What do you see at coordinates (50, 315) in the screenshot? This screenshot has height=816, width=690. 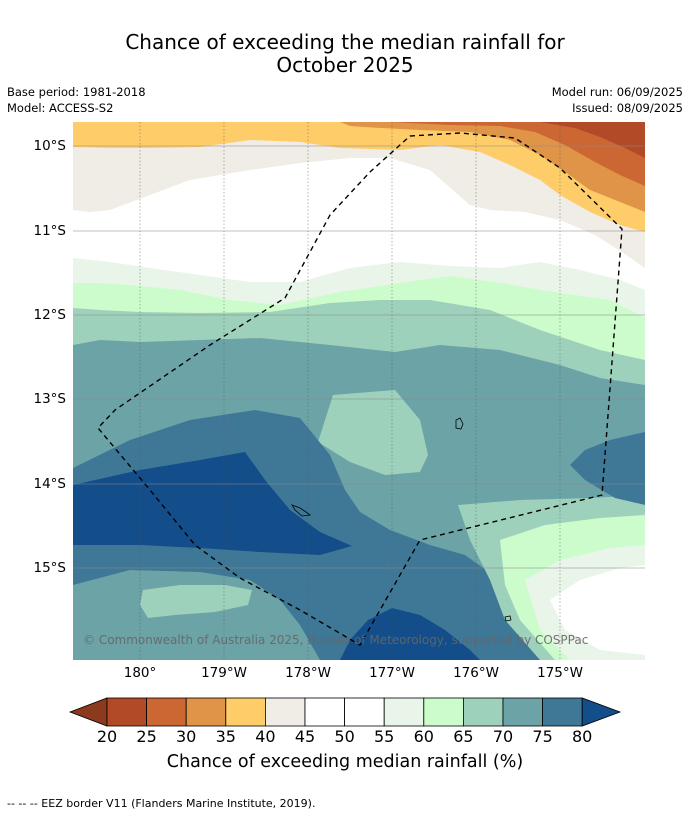 I see `lat-label-12s: 12°S` at bounding box center [50, 315].